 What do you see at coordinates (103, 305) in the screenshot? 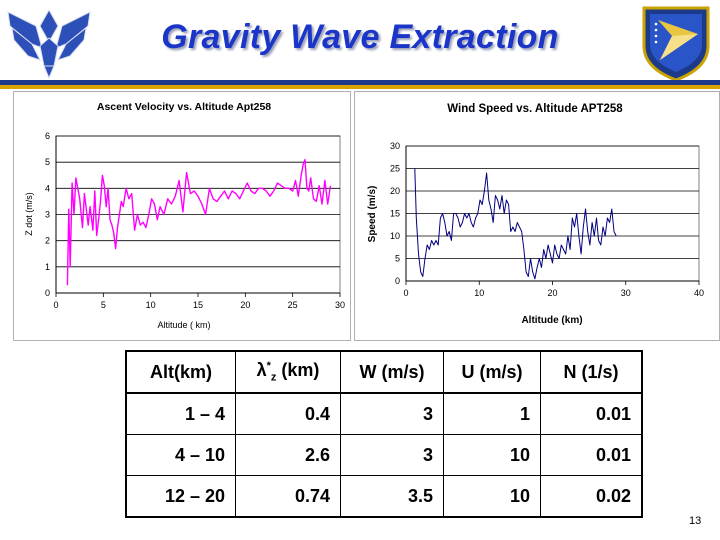
I see `x-tick-label: 5` at bounding box center [103, 305].